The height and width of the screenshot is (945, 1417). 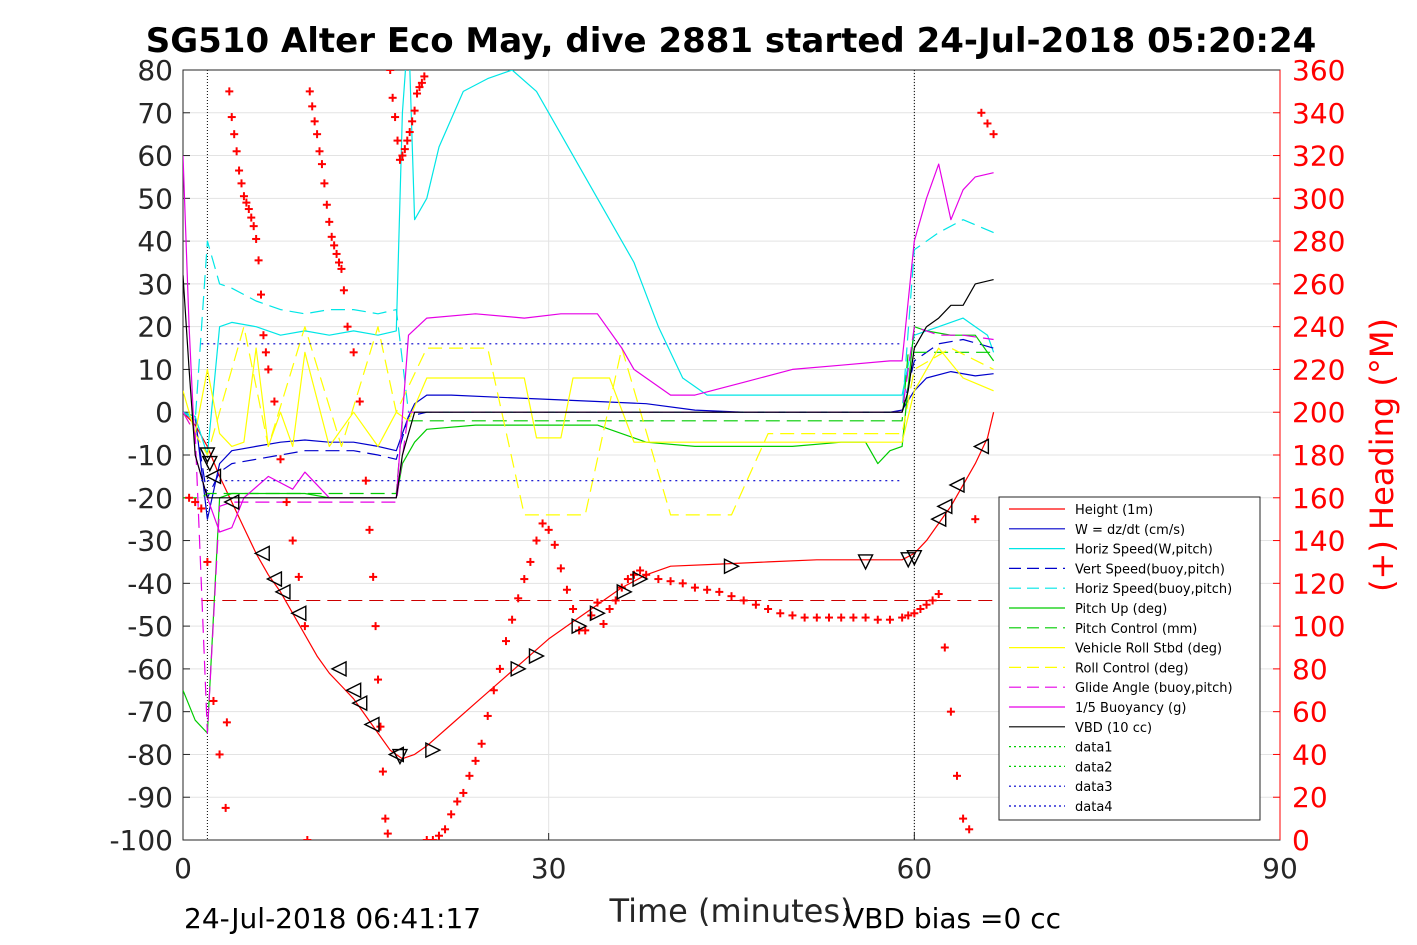 What do you see at coordinates (1113, 728) in the screenshot?
I see `legend-label-11: VBD (10 cc)` at bounding box center [1113, 728].